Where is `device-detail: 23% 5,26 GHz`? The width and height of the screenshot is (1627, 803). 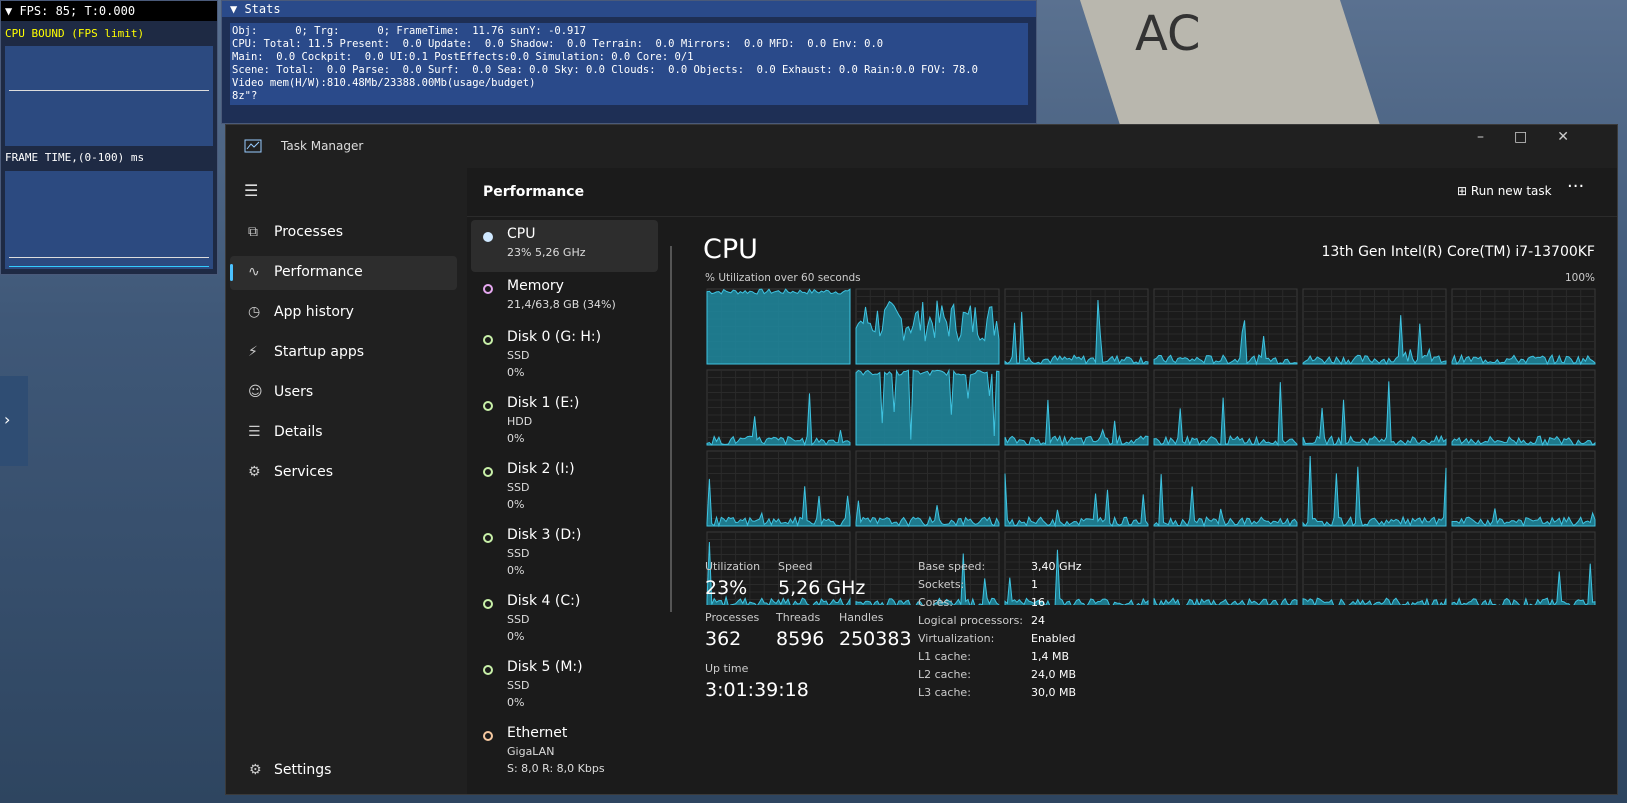
device-detail: 23% 5,26 GHz is located at coordinates (546, 252).